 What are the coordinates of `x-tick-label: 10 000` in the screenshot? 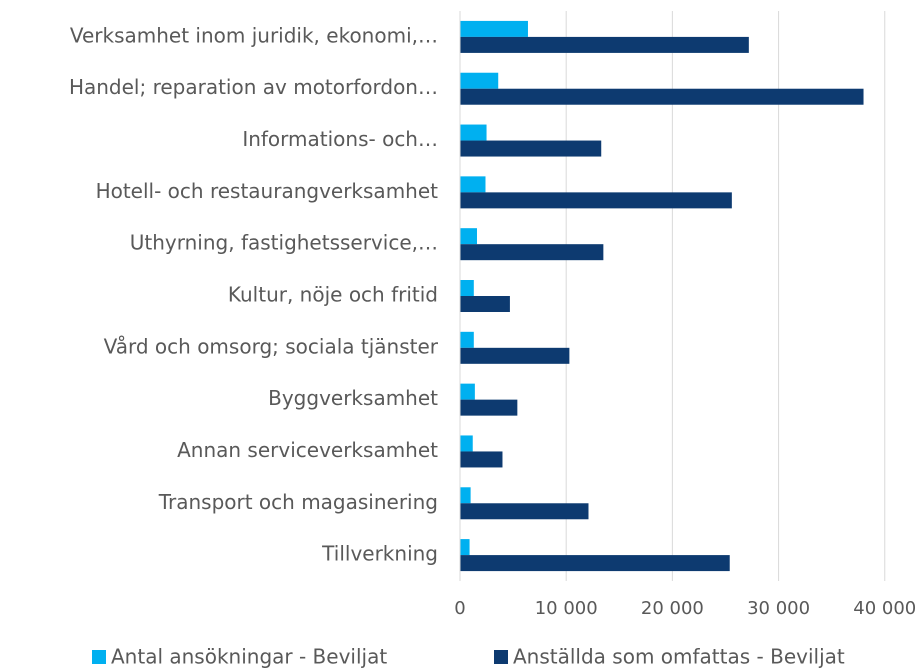 It's located at (566, 608).